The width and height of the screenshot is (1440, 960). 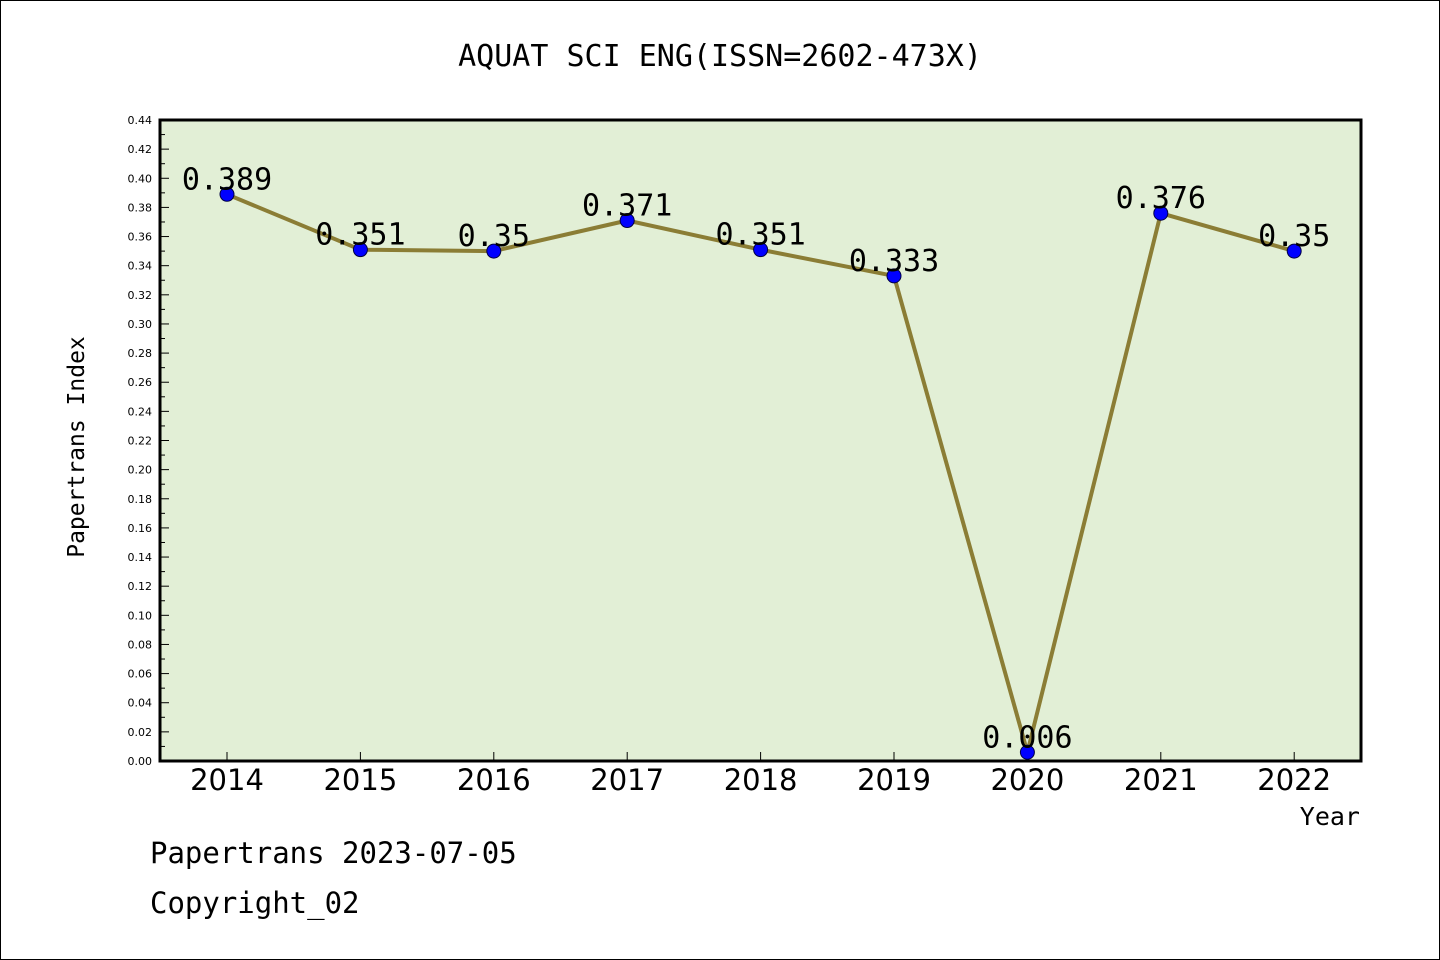 What do you see at coordinates (140, 178) in the screenshot?
I see `y-tick-label: 0.40` at bounding box center [140, 178].